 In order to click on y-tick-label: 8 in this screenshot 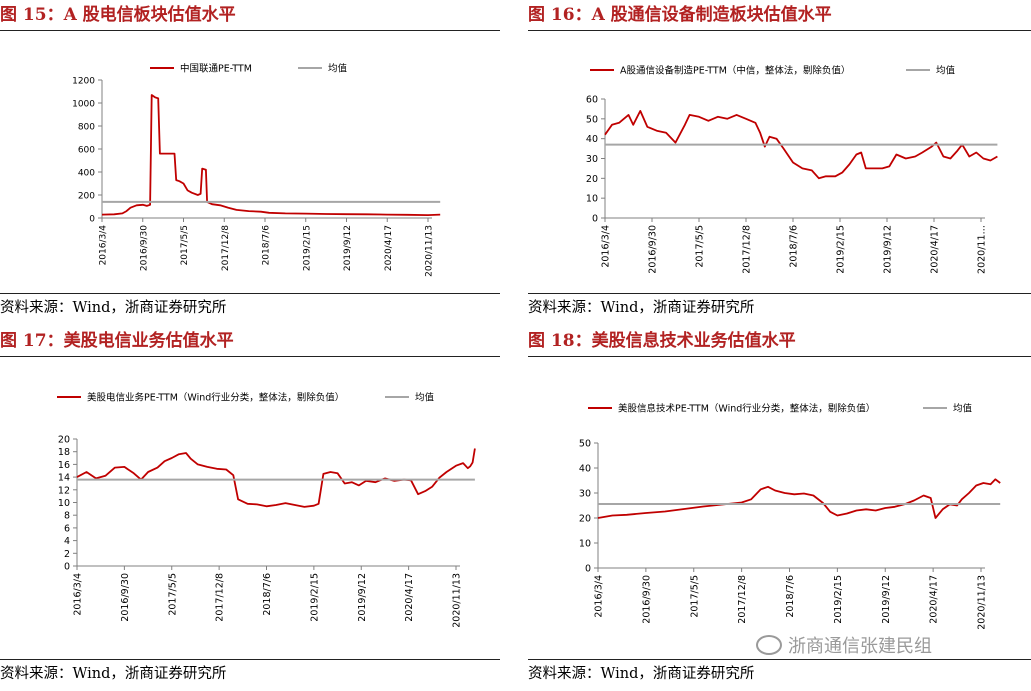, I will do `click(67, 516)`.